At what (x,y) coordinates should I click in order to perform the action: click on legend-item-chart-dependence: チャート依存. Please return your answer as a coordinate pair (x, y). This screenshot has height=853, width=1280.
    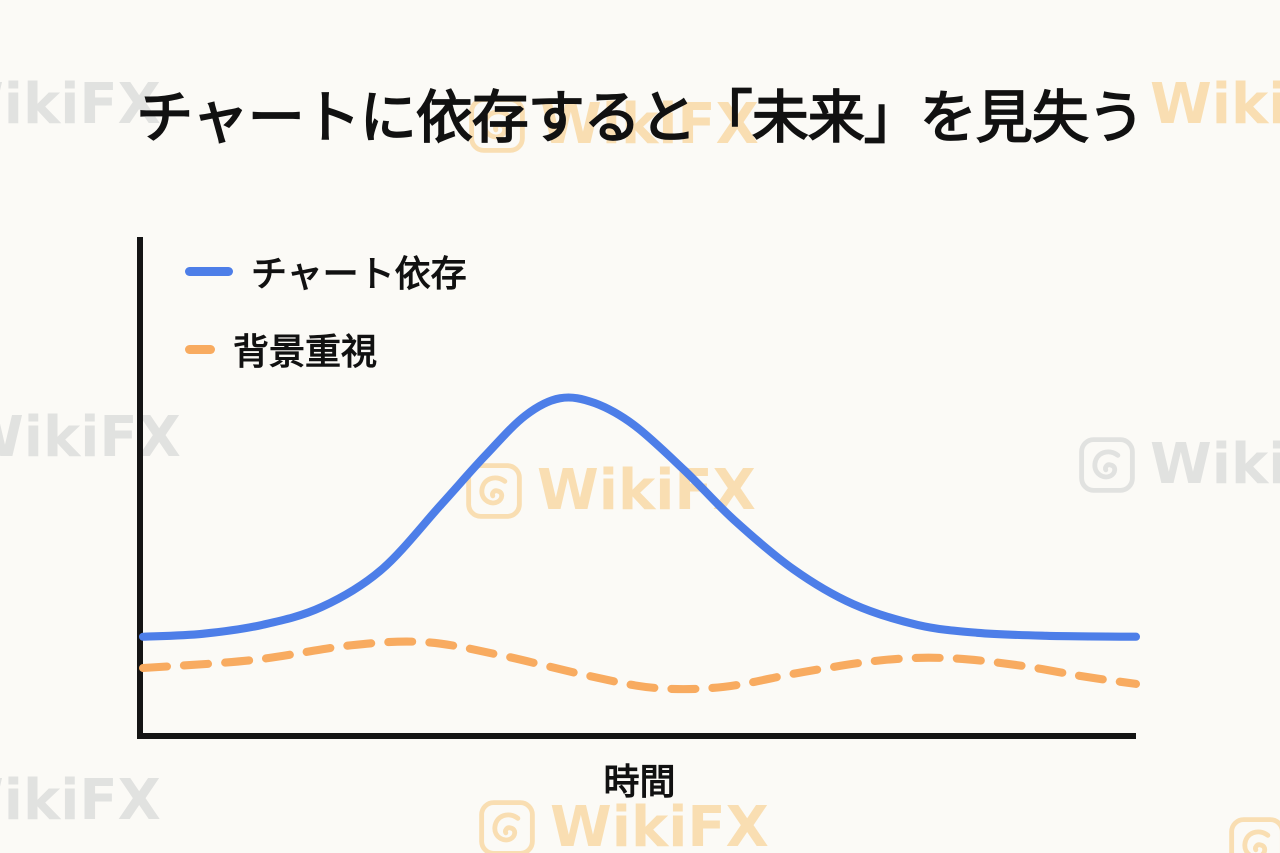
    Looking at the image, I should click on (326, 271).